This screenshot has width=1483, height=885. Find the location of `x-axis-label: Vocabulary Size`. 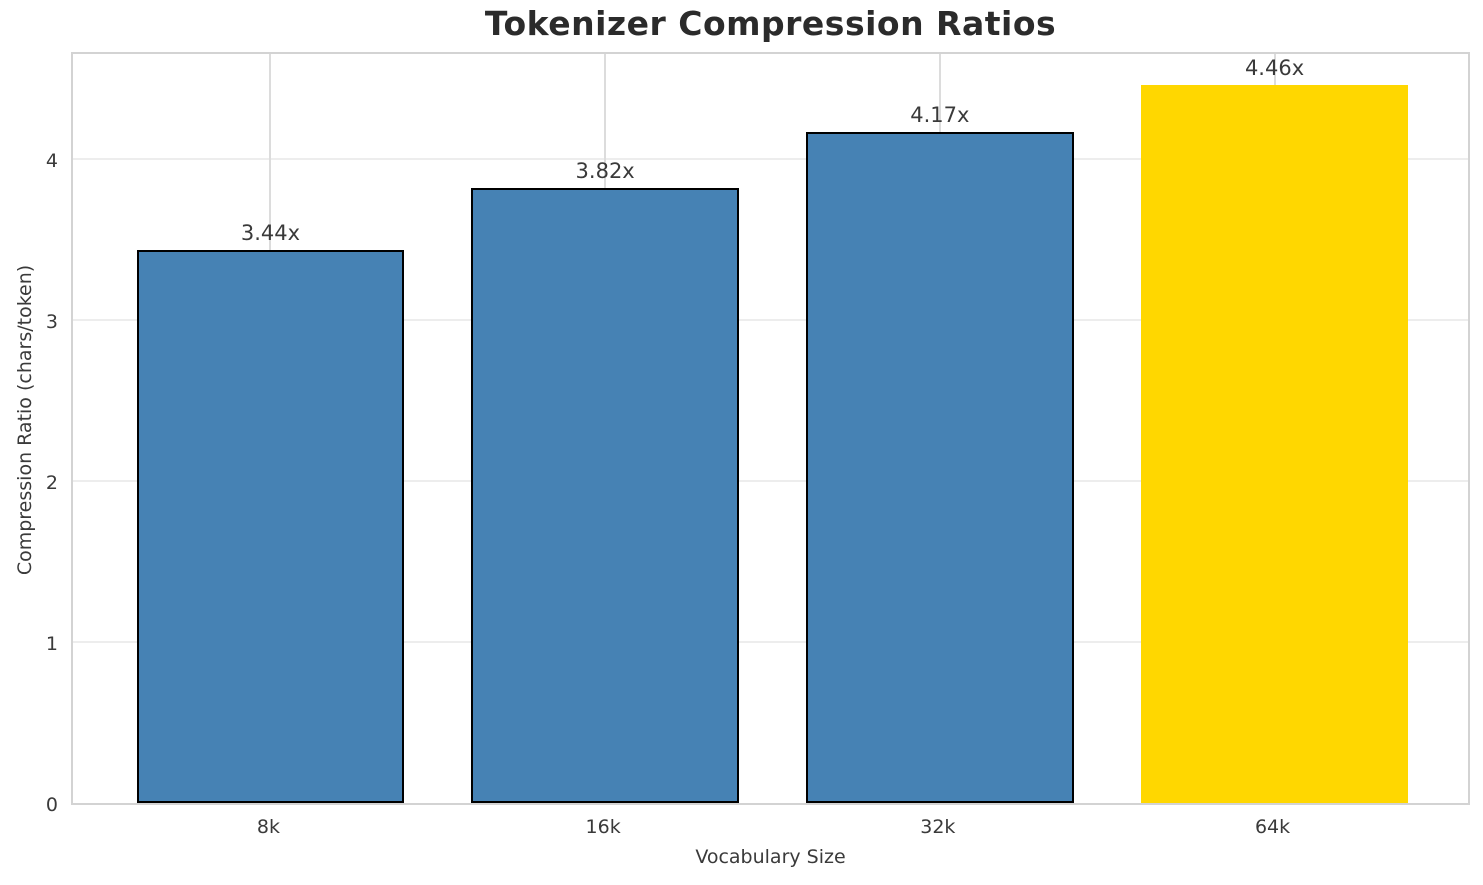

x-axis-label: Vocabulary Size is located at coordinates (770, 857).